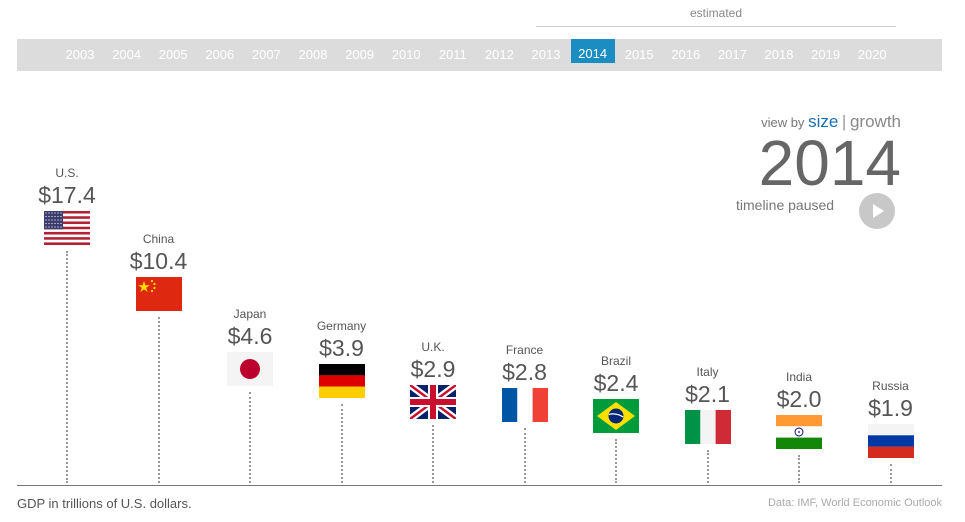 The width and height of the screenshot is (965, 522). Describe the element at coordinates (479, 485) in the screenshot. I see `chart-baseline` at that location.